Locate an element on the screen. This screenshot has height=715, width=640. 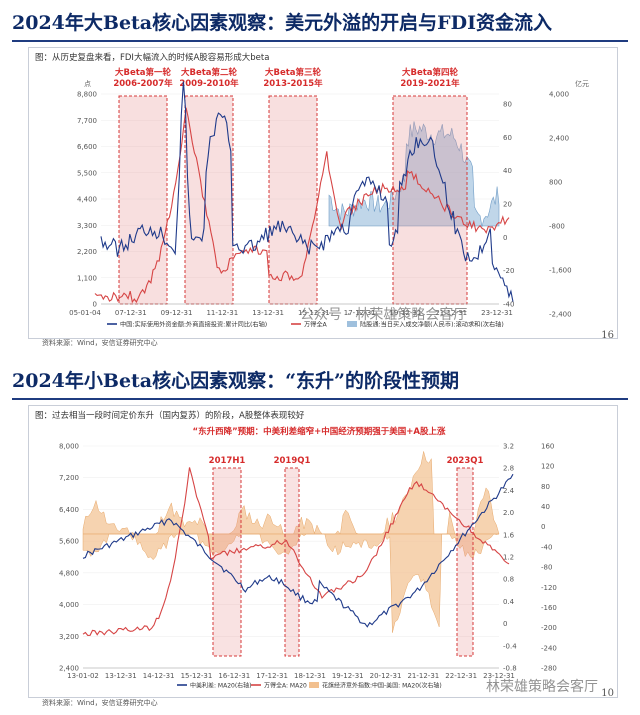
x-tick-label: 13-12-31 is located at coordinates (268, 313).